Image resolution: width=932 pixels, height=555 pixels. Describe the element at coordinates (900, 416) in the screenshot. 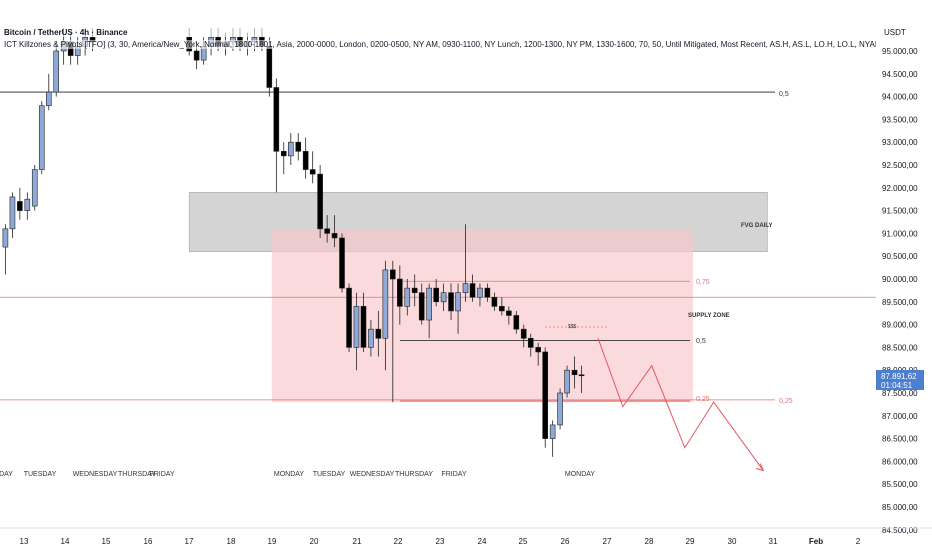

I see `price-tick-label: 87.000,00` at that location.